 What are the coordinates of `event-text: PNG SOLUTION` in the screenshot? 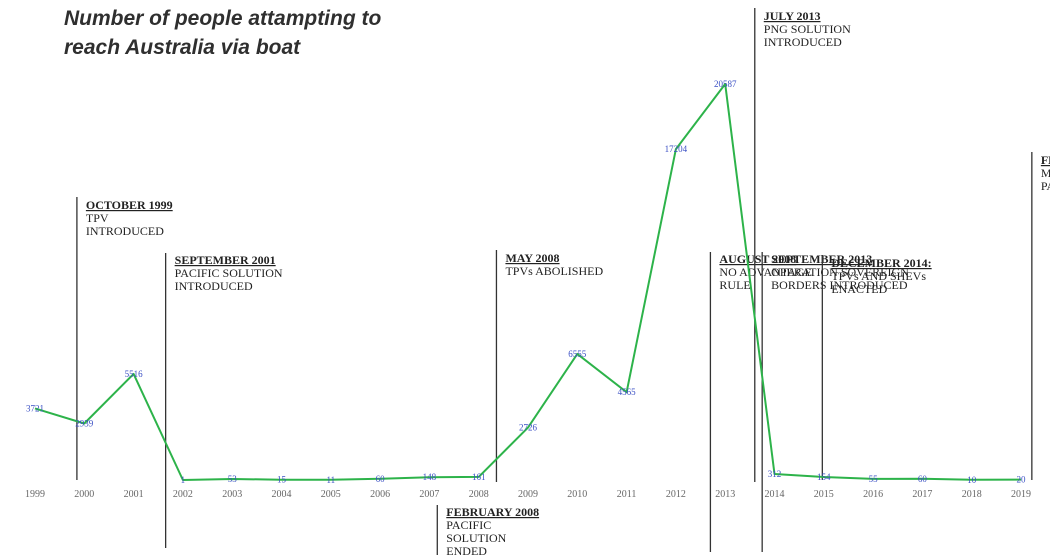 It's located at (807, 29).